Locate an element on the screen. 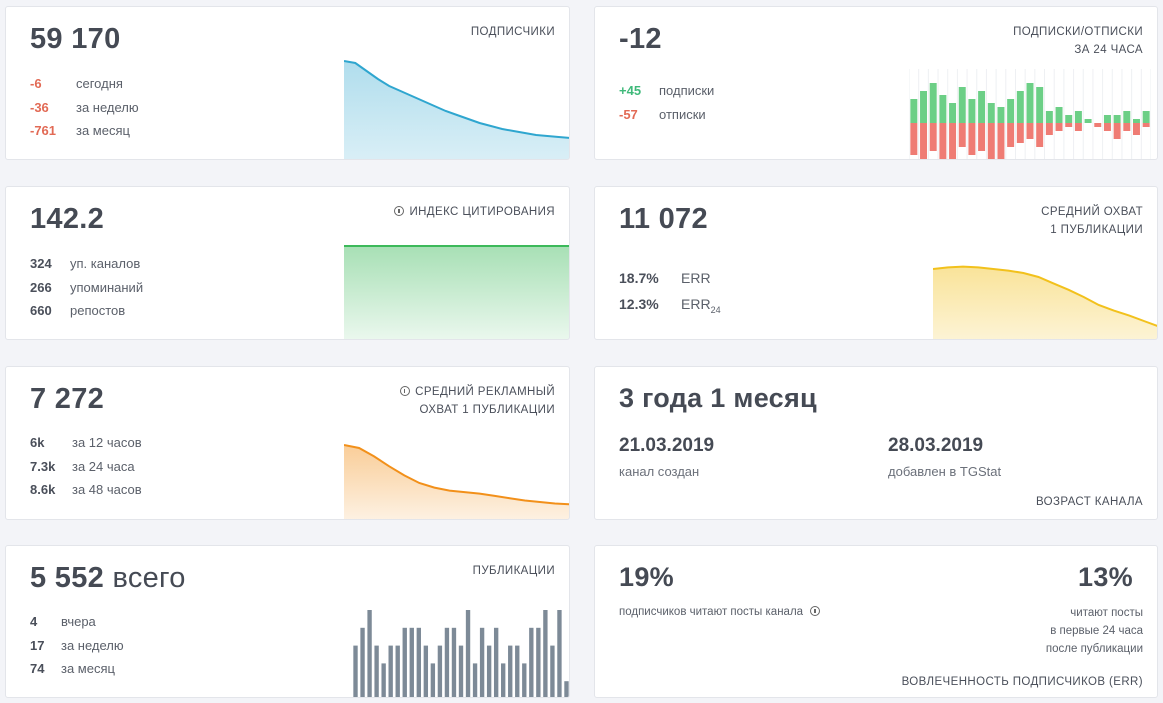 This screenshot has width=1163, height=703. posts-chart is located at coordinates (461, 653).